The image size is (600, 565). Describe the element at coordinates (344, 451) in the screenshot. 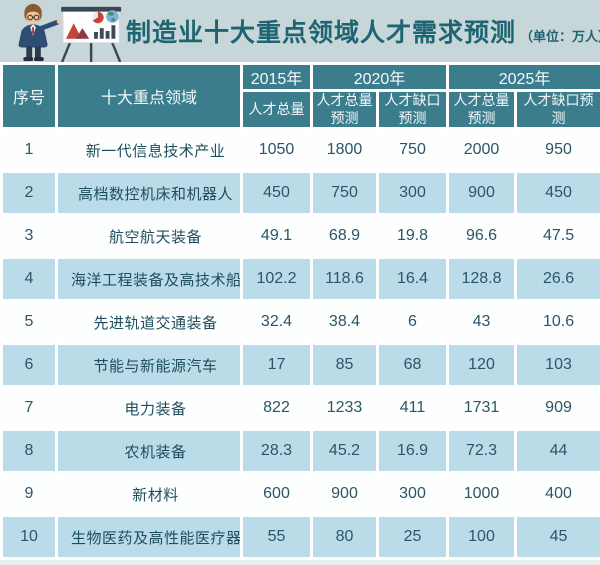

I see `value-2020-total: 45.2` at that location.